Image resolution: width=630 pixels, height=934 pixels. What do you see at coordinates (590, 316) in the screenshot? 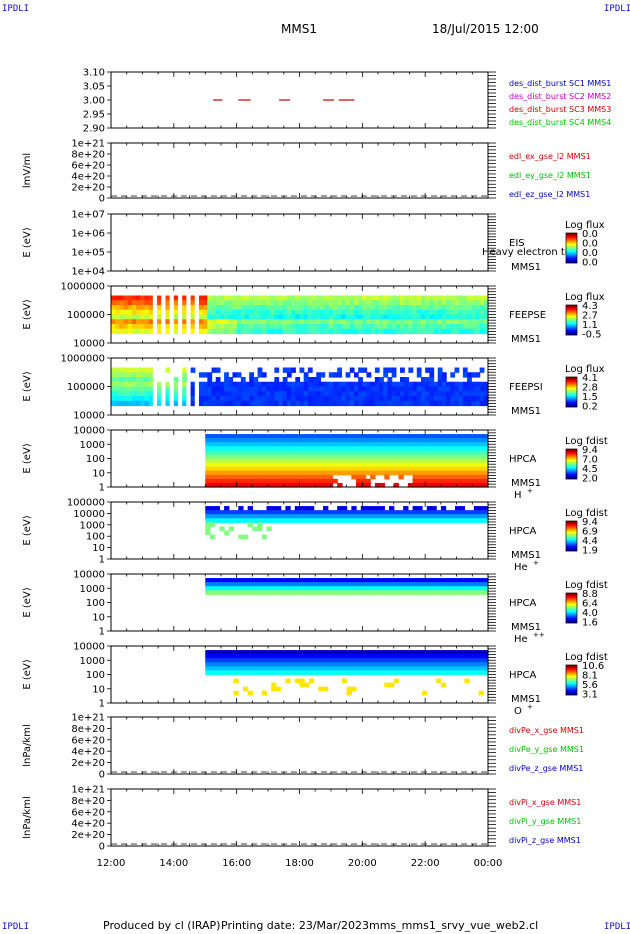
I see `colorbar-tick-label: 2.7` at bounding box center [590, 316].